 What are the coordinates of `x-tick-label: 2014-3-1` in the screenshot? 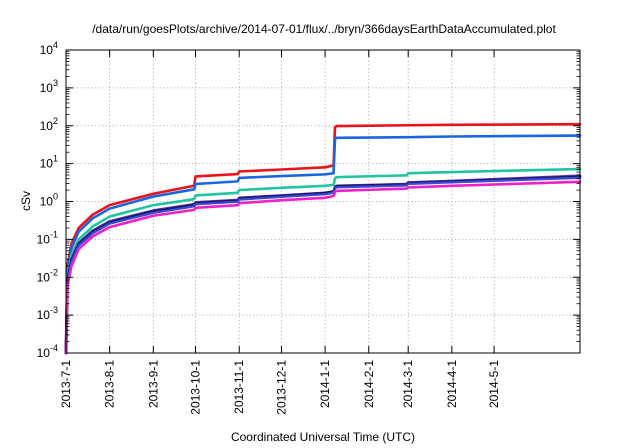 It's located at (408, 384).